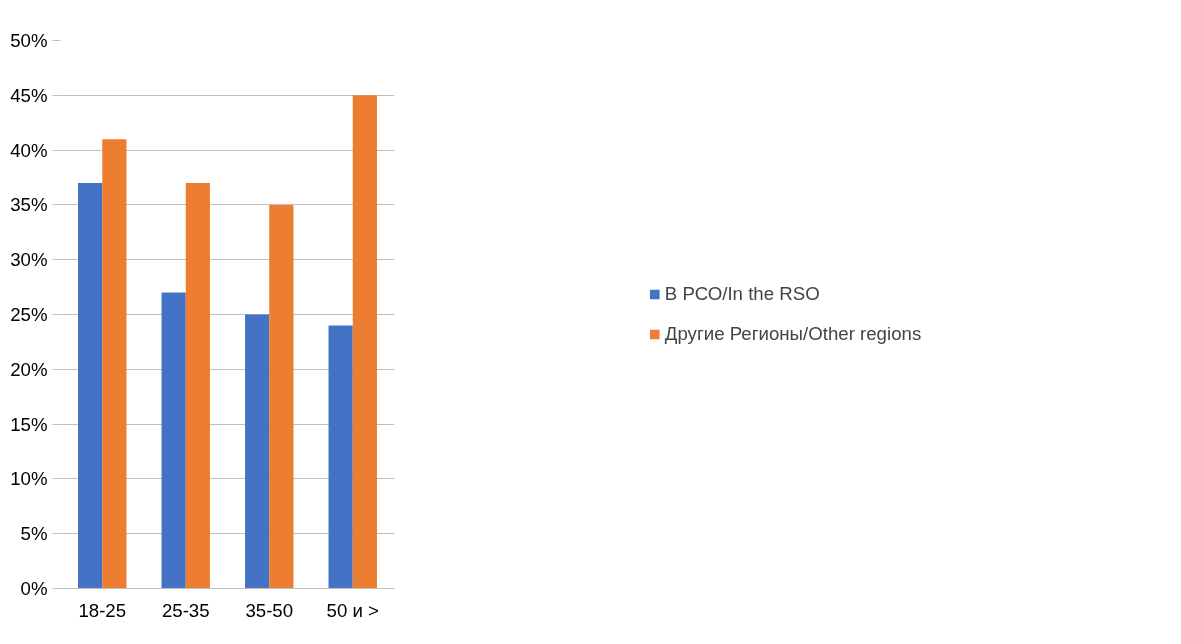  I want to click on y-tick-label: 40%, so click(29, 150).